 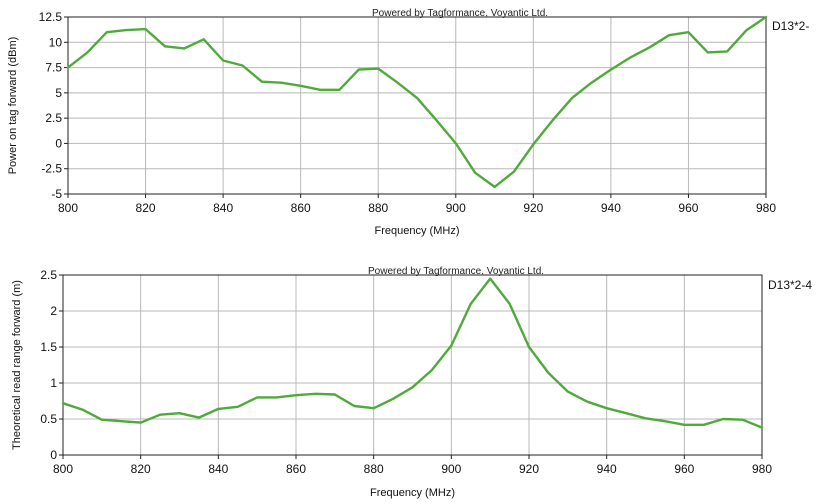 What do you see at coordinates (58, 93) in the screenshot?
I see `y-tick-label: 5` at bounding box center [58, 93].